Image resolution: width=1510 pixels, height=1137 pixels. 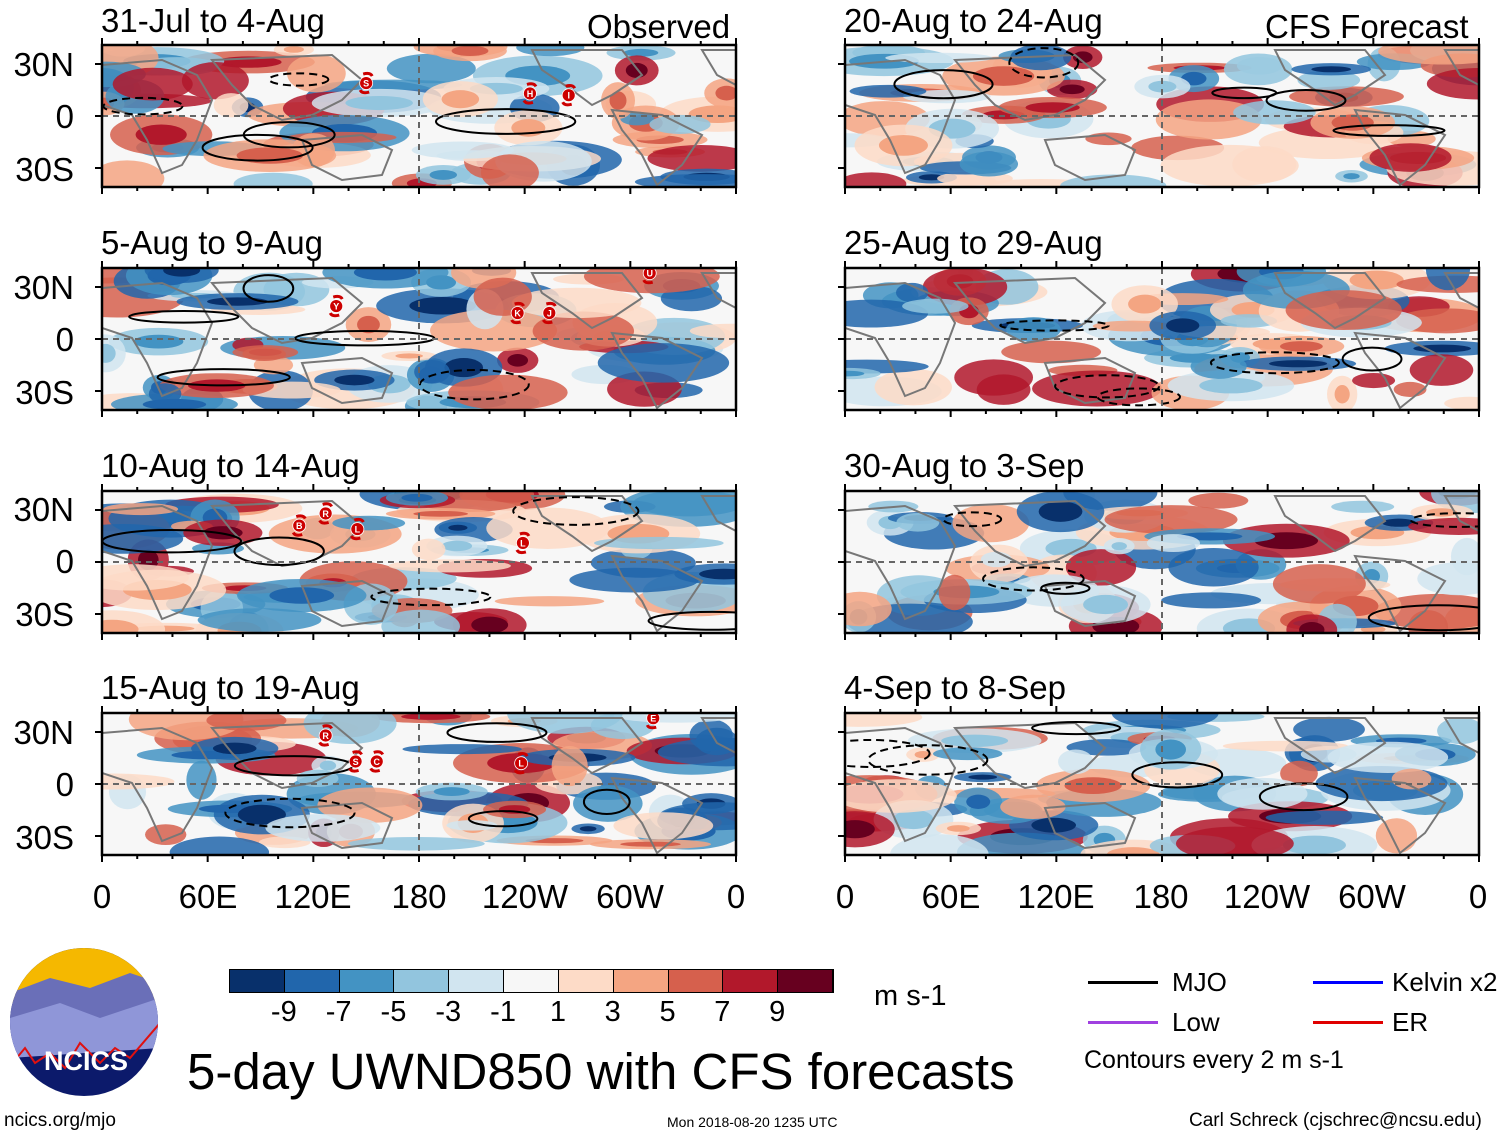 What do you see at coordinates (601, 1071) in the screenshot?
I see `figure-title: 5-day UWND850 with CFS forecasts` at bounding box center [601, 1071].